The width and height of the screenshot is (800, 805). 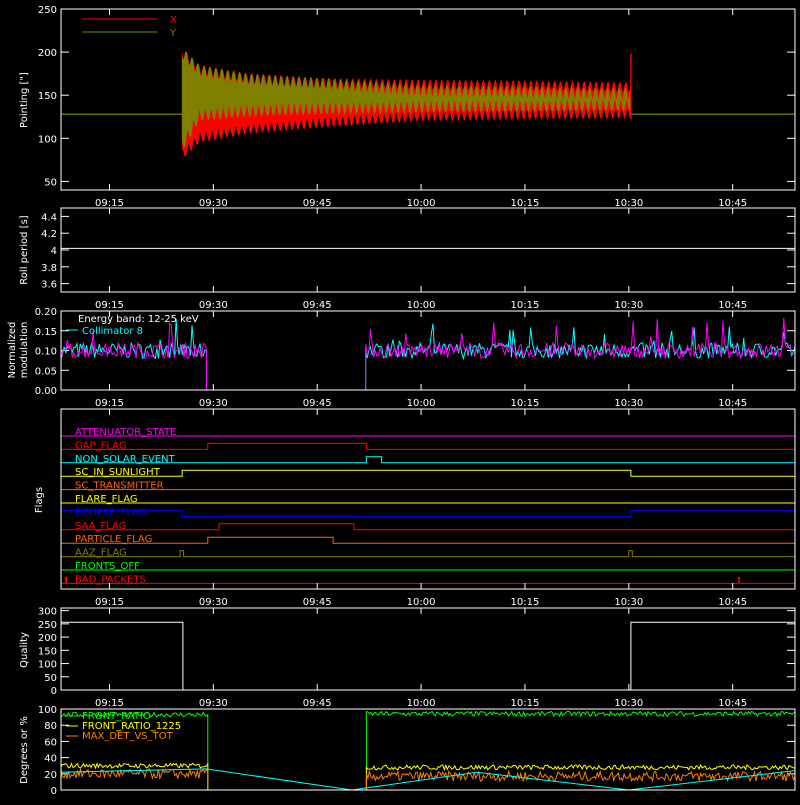 What do you see at coordinates (49, 268) in the screenshot?
I see `roll-ytick-label: 3.8` at bounding box center [49, 268].